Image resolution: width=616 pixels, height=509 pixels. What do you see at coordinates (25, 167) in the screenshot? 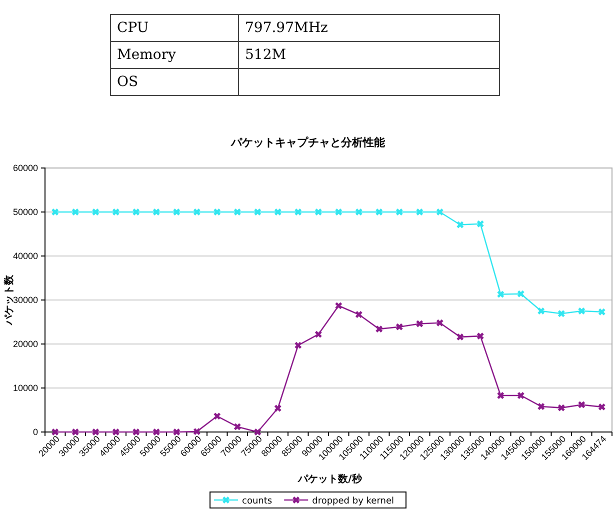
I see `y-tick-label: 60000` at bounding box center [25, 167].